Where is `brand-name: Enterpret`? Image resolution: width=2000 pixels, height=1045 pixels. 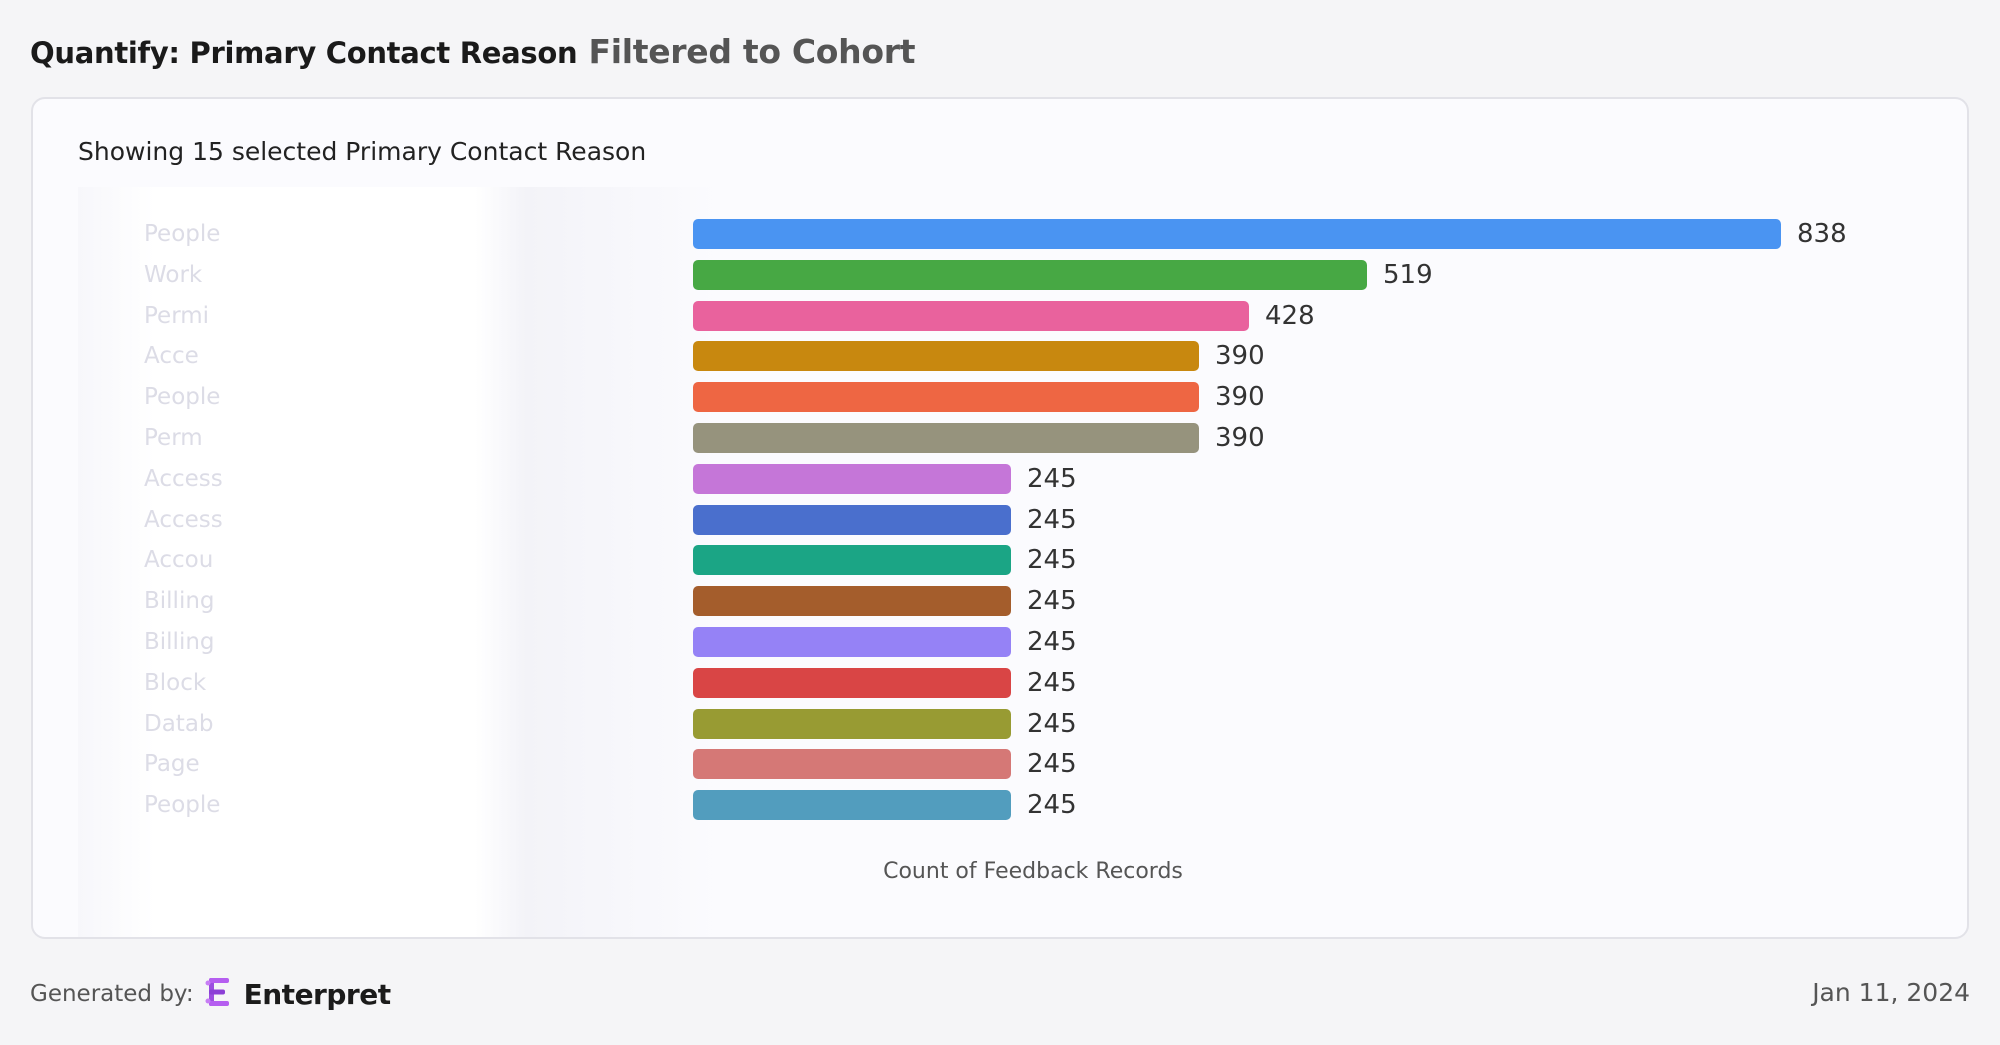
brand-name: Enterpret is located at coordinates (317, 994).